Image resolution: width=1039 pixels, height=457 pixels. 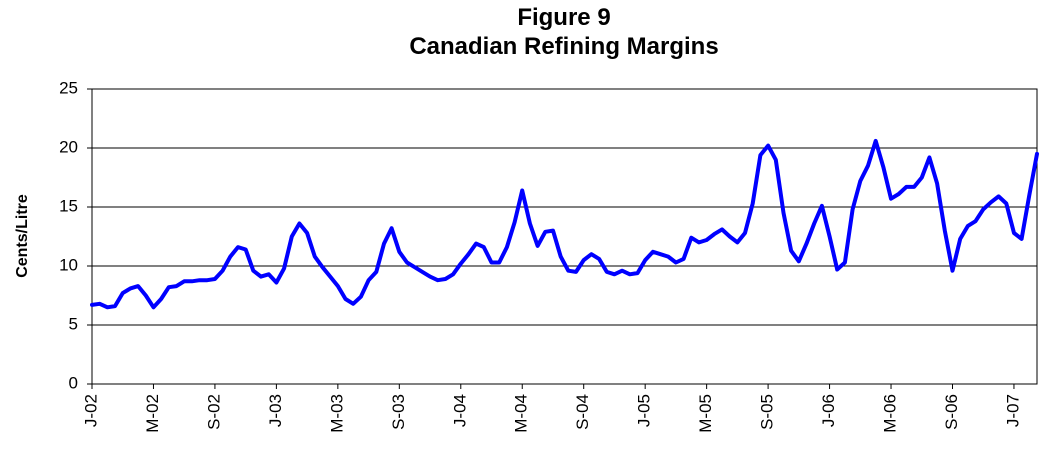 I want to click on x-tick-label: S-04, so click(x=582, y=412).